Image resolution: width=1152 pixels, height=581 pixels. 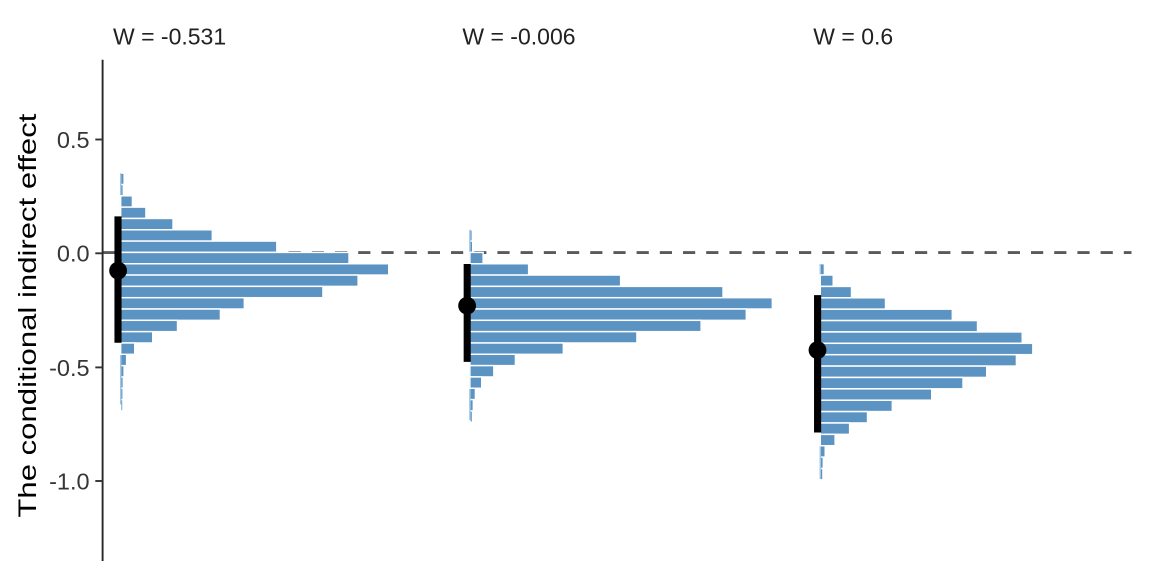 I want to click on svg-text: W = 0.6, so click(x=853, y=37).